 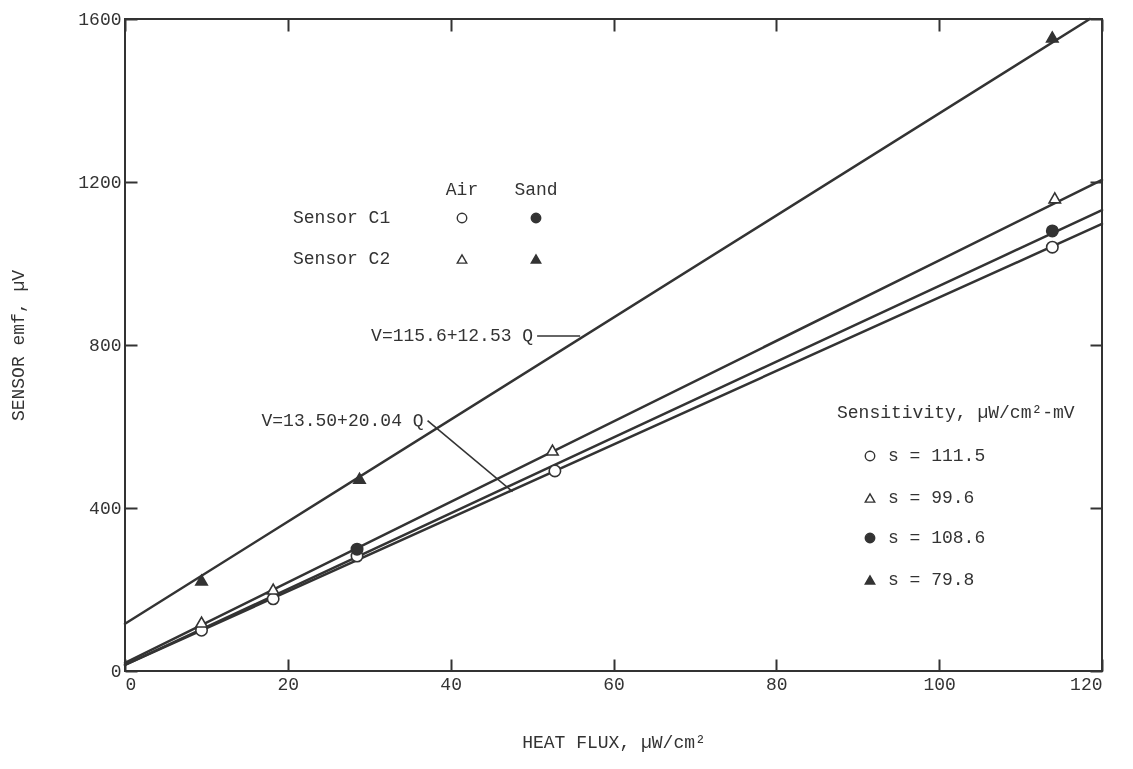 What do you see at coordinates (1086, 684) in the screenshot?
I see `x-tick-label: 120` at bounding box center [1086, 684].